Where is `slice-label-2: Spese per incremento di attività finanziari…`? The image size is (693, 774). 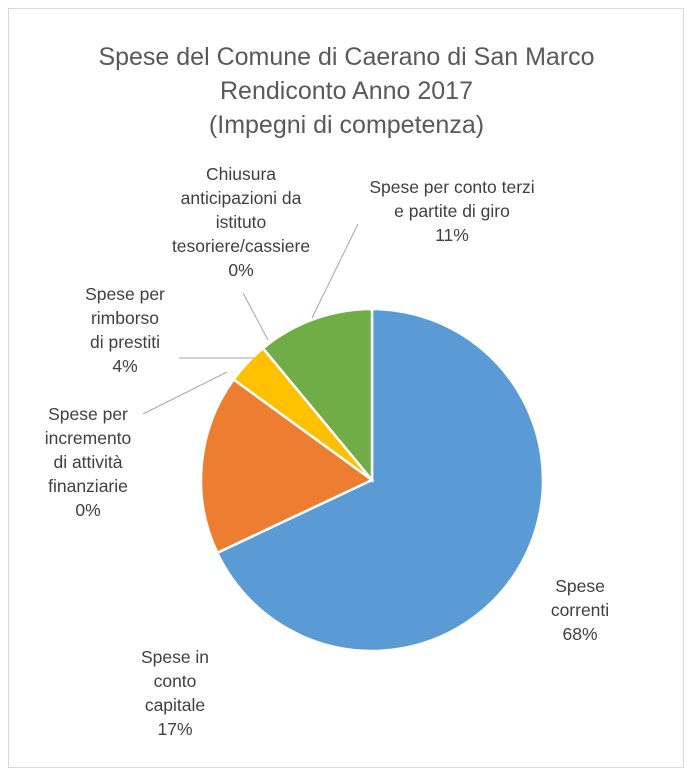 slice-label-2: Spese per incremento di attività finanziari… is located at coordinates (88, 462).